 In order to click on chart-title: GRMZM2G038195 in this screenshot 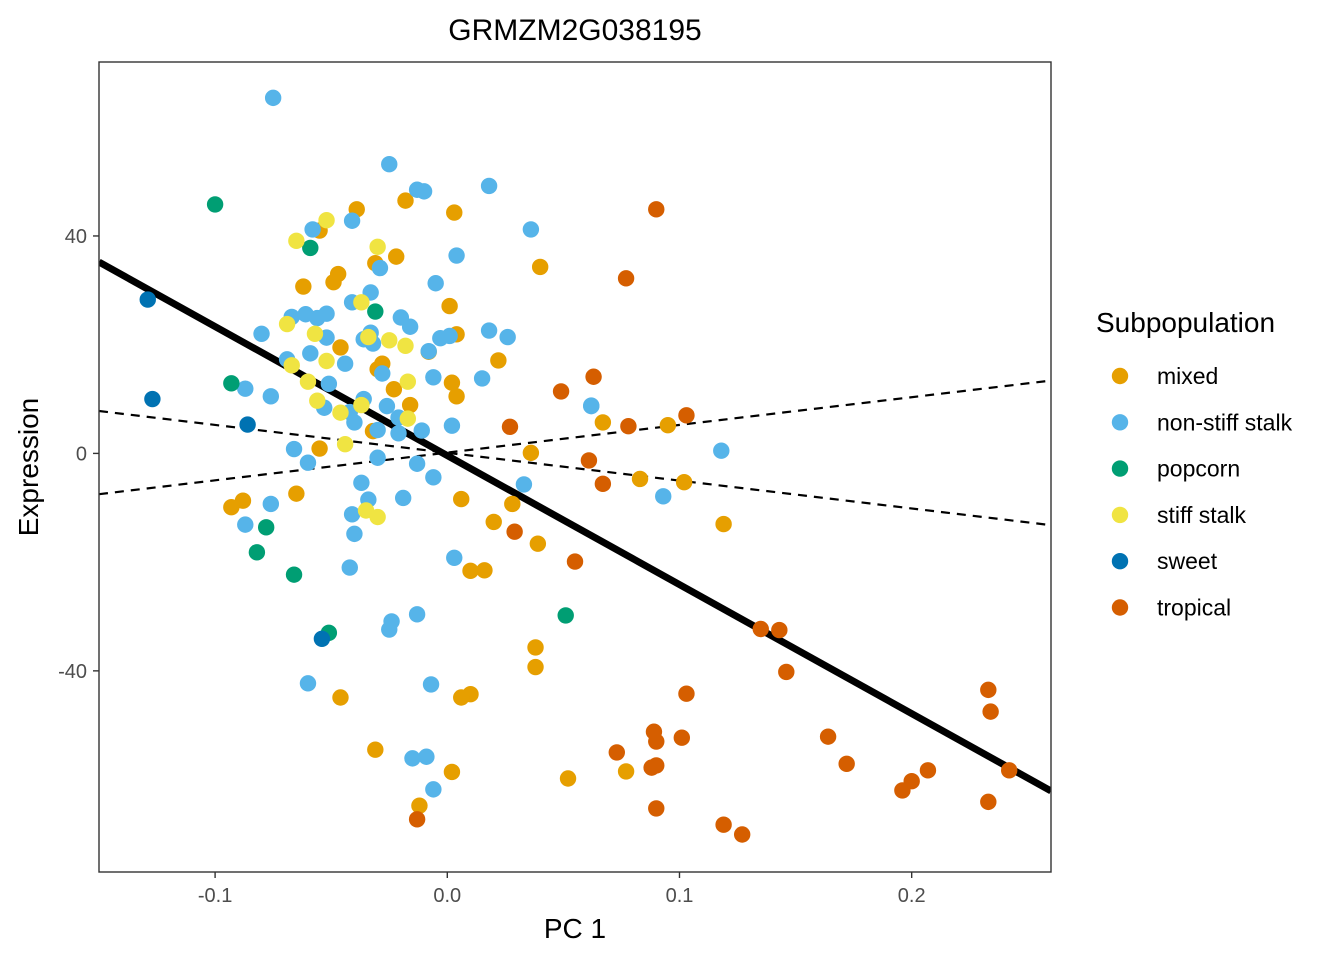, I will do `click(574, 30)`.